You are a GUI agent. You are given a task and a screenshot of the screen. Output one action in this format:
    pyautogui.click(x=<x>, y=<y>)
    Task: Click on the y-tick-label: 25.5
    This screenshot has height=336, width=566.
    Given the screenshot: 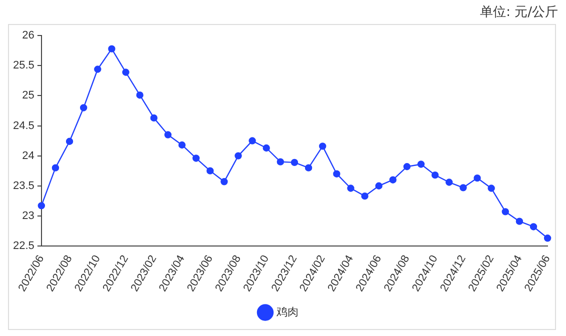 What is the action you would take?
    pyautogui.click(x=23, y=66)
    